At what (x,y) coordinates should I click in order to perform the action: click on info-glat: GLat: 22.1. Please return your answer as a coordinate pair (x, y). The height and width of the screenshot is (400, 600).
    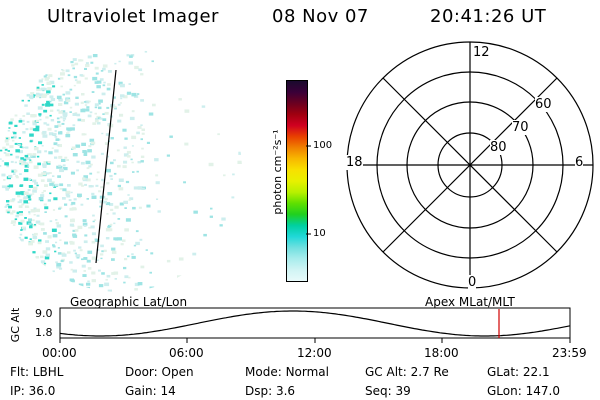
    Looking at the image, I should click on (518, 372).